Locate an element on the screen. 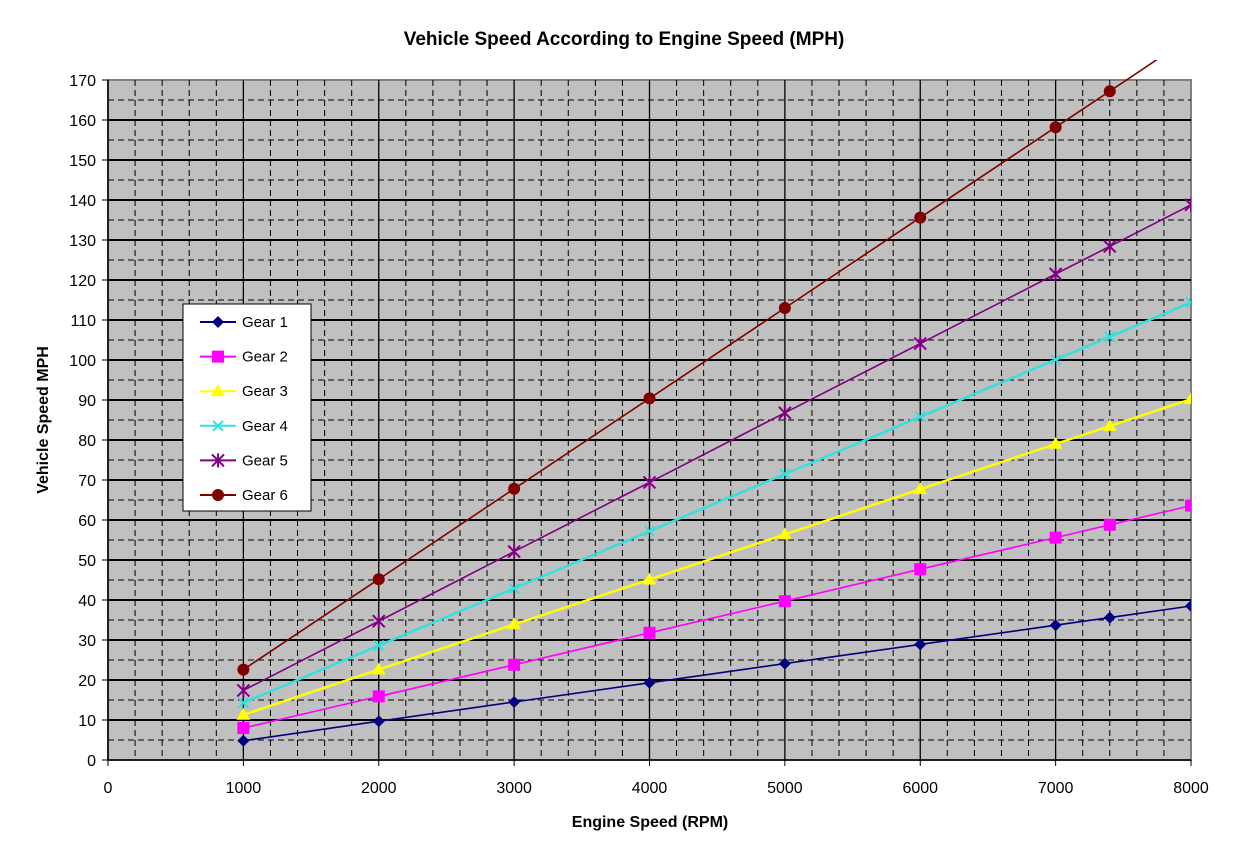  y-tick-label: 30 is located at coordinates (87, 641).